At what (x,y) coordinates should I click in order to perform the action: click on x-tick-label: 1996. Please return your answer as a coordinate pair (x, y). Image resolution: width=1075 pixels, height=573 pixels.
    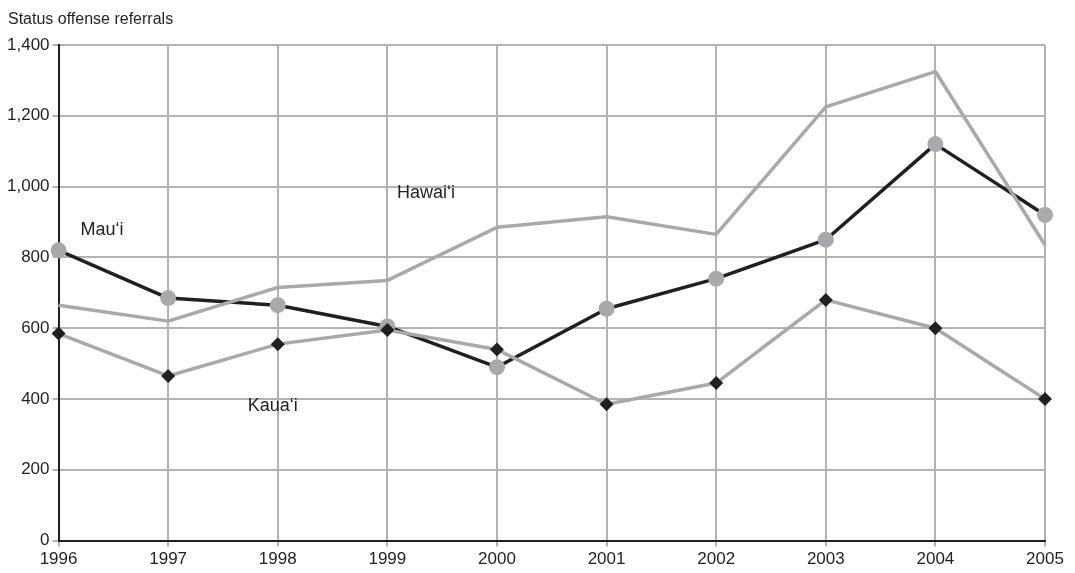
    Looking at the image, I should click on (58, 559).